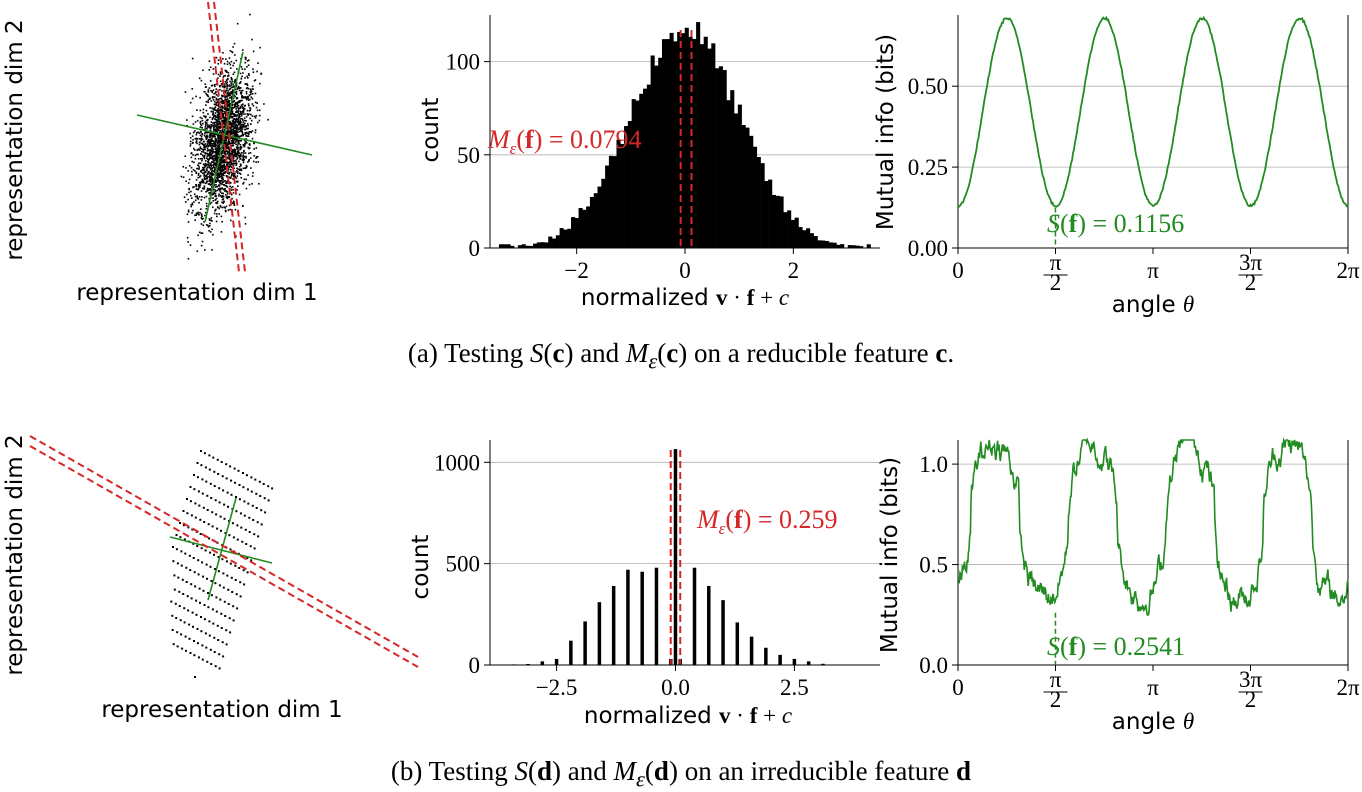 The image size is (1362, 792). What do you see at coordinates (653, 361) in the screenshot?
I see `caption-a-eps: ε` at bounding box center [653, 361].